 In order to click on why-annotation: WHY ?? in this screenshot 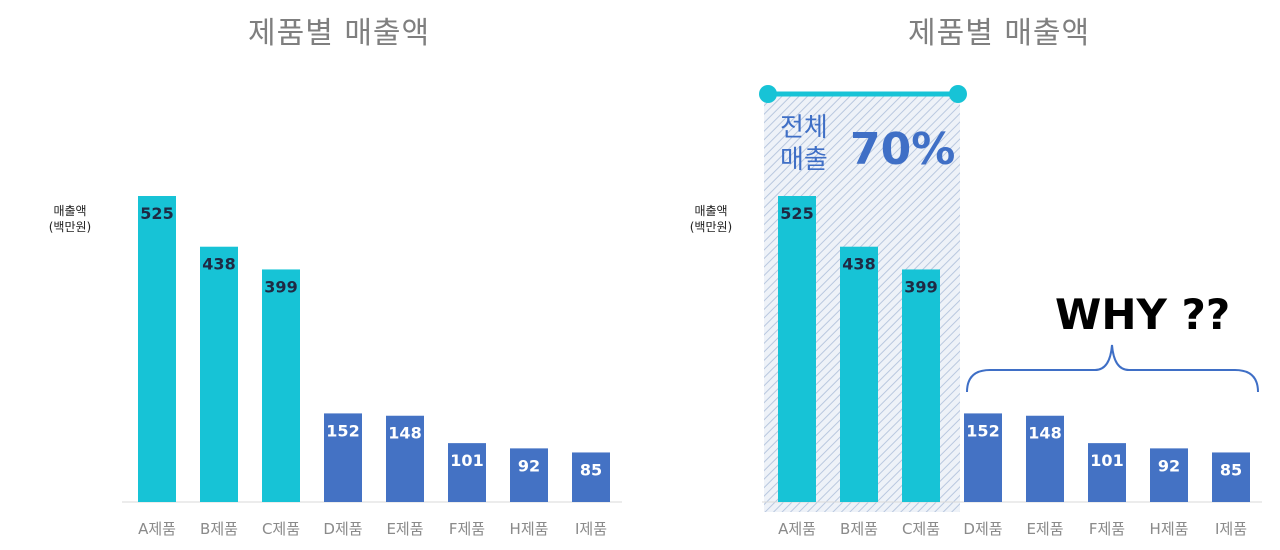, I will do `click(1143, 314)`.